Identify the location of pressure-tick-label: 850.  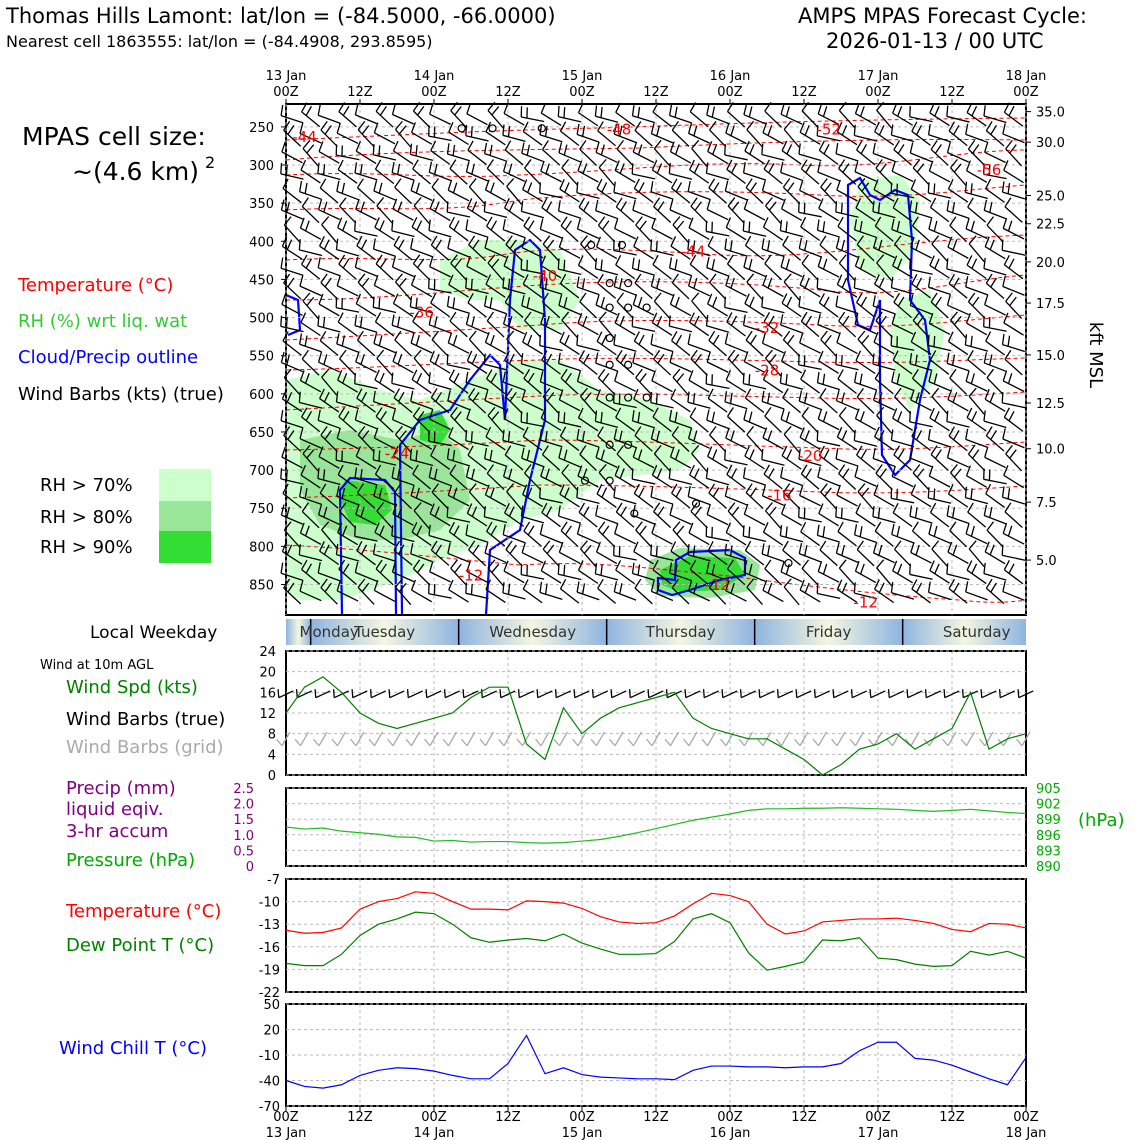
(261, 585).